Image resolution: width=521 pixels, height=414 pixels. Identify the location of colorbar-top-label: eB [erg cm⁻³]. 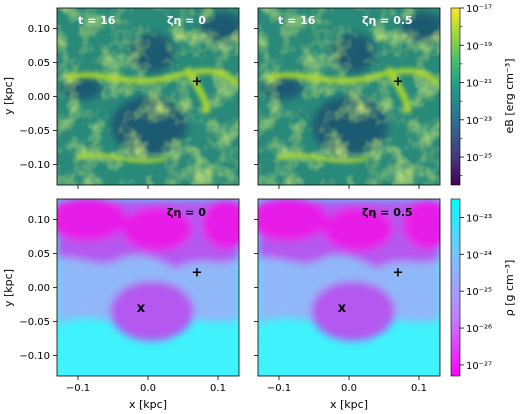
(509, 96).